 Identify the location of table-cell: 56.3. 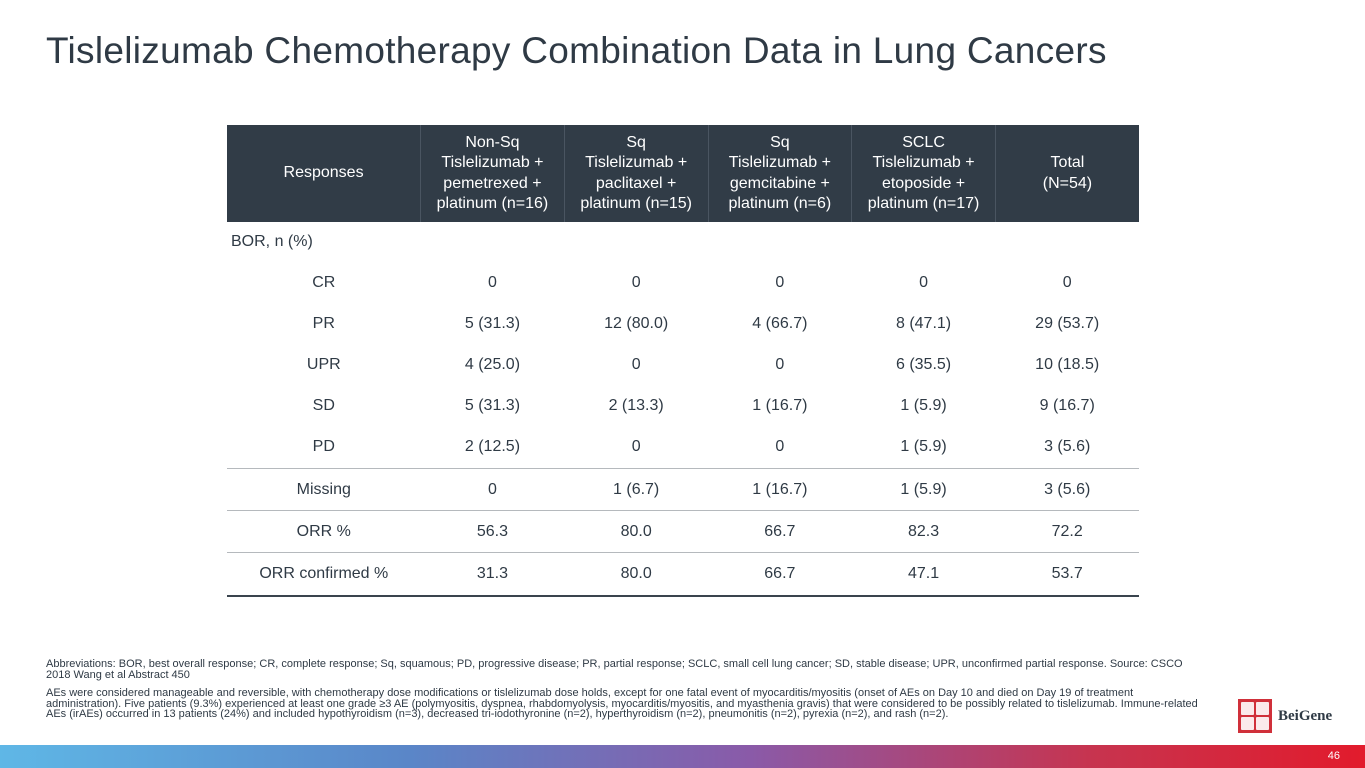
(492, 531).